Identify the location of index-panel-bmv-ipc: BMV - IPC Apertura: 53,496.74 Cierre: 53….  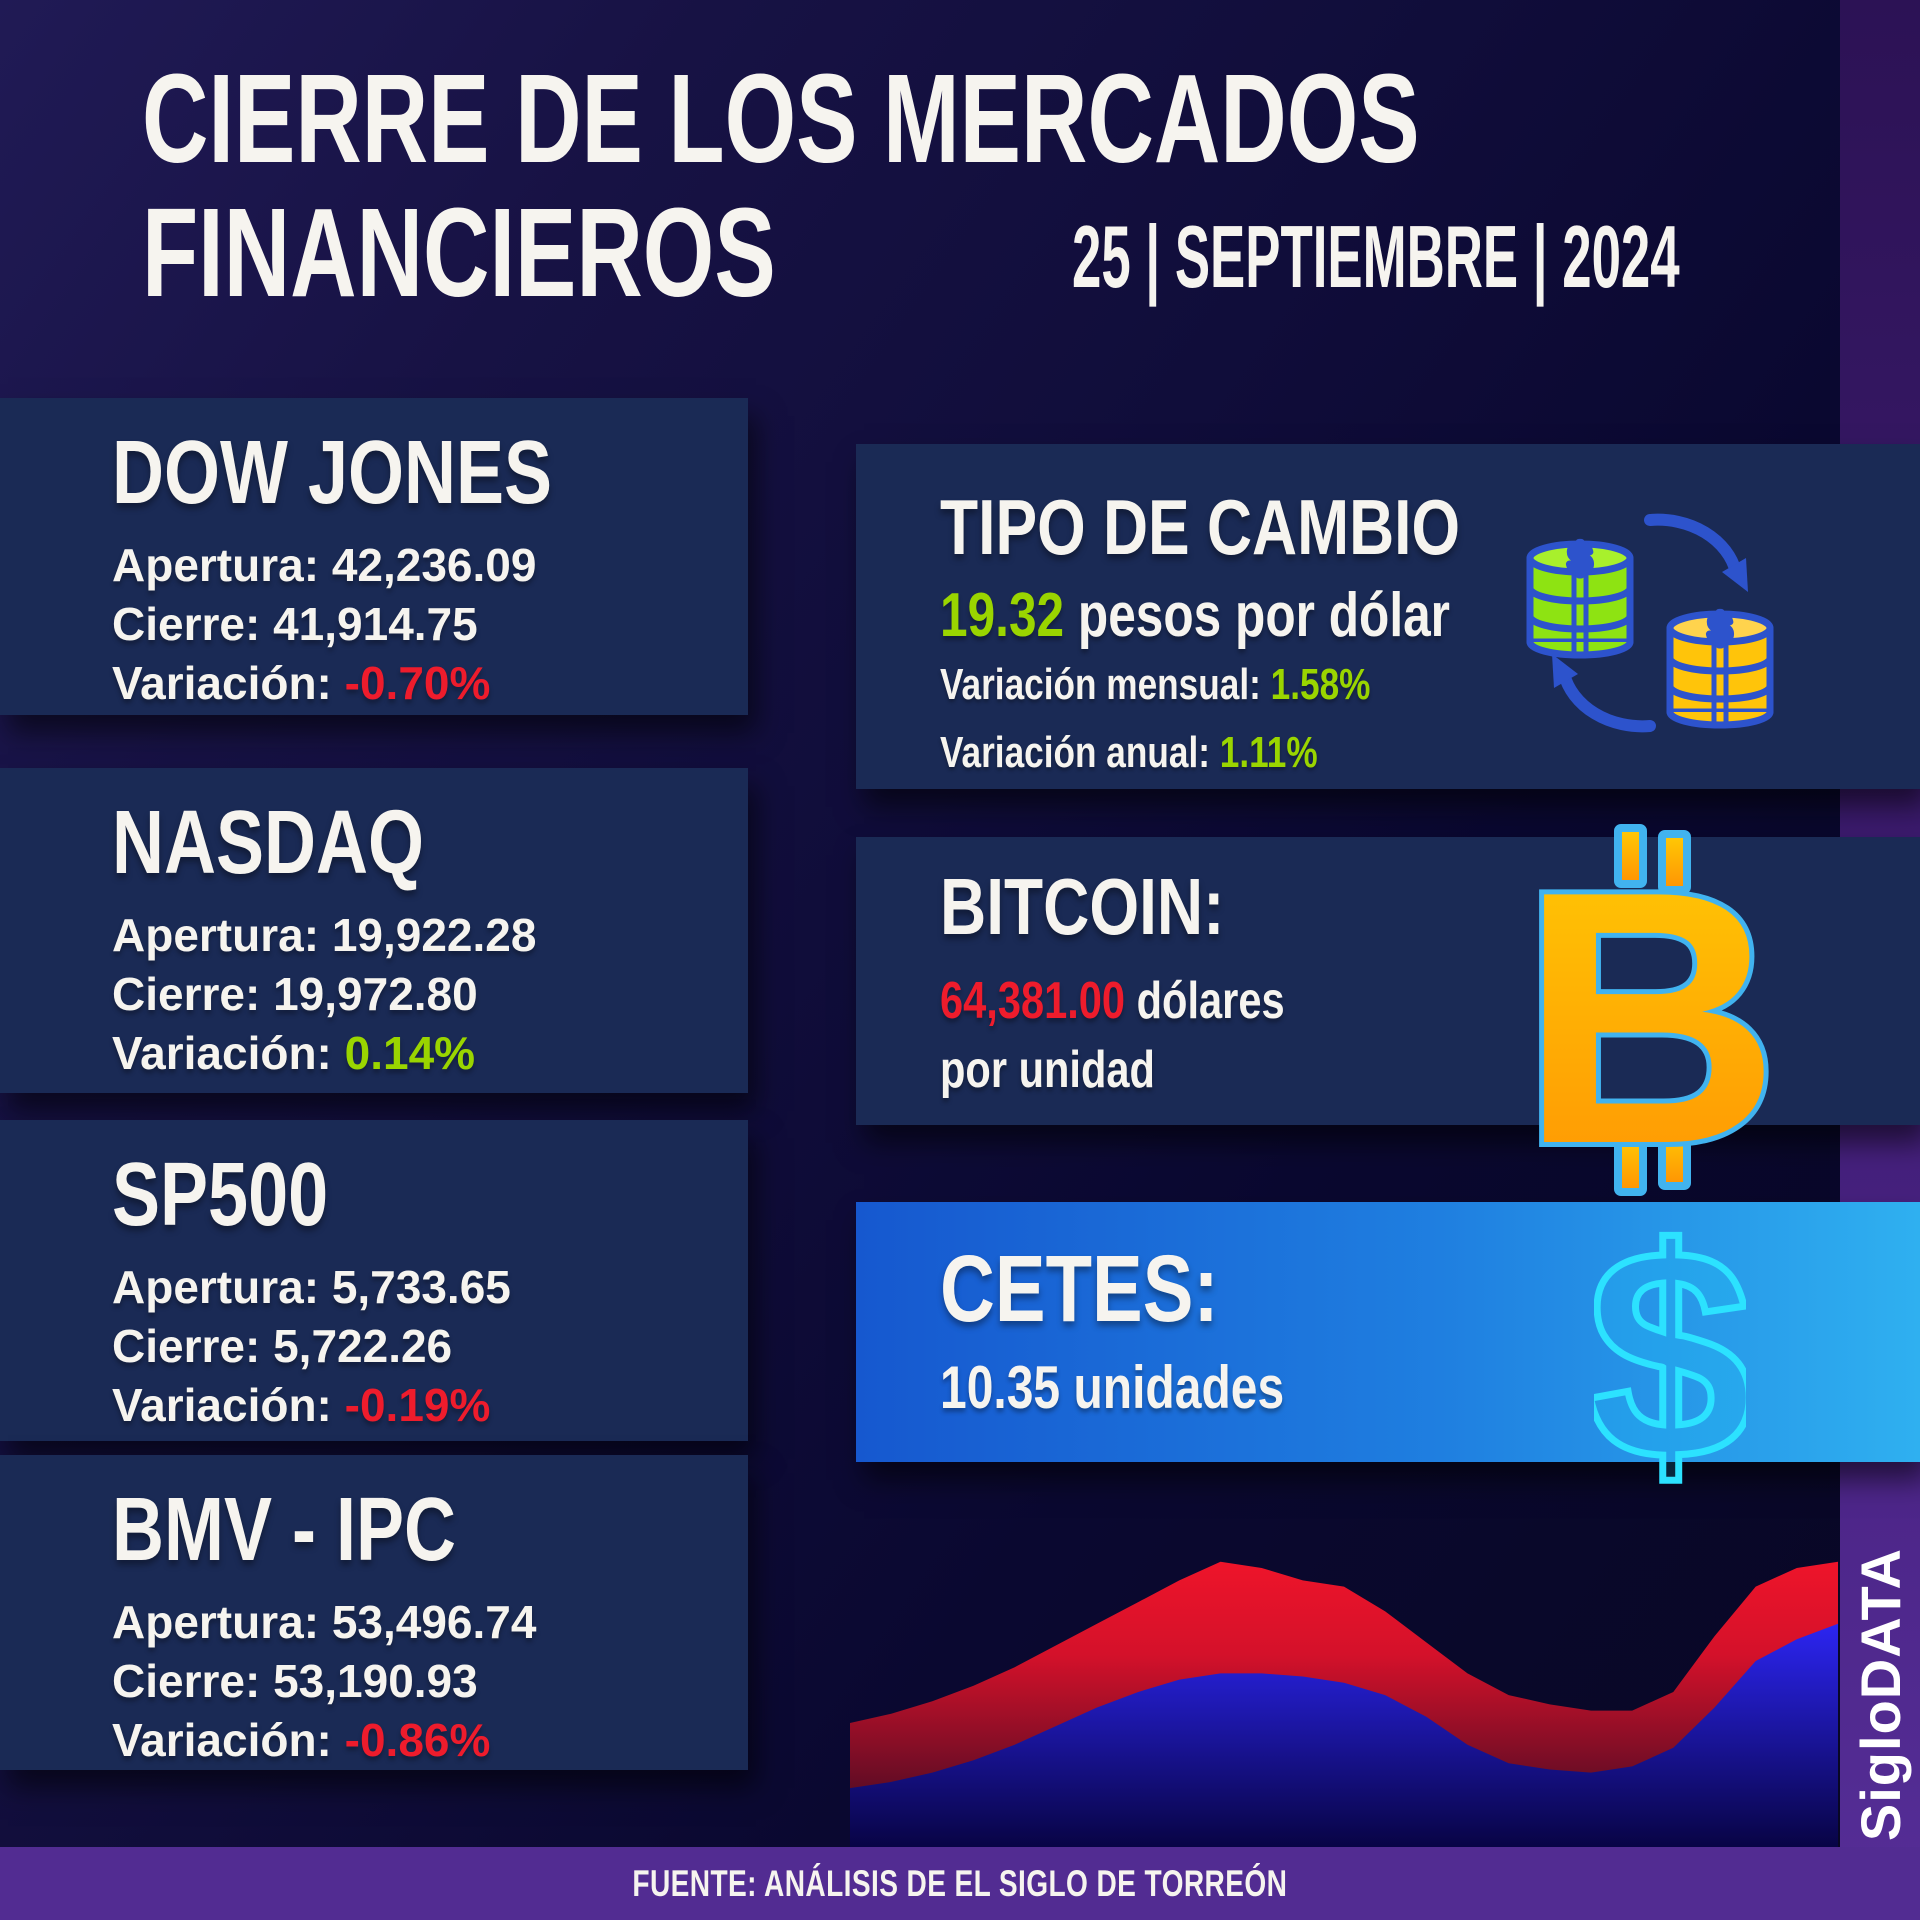
(374, 1612).